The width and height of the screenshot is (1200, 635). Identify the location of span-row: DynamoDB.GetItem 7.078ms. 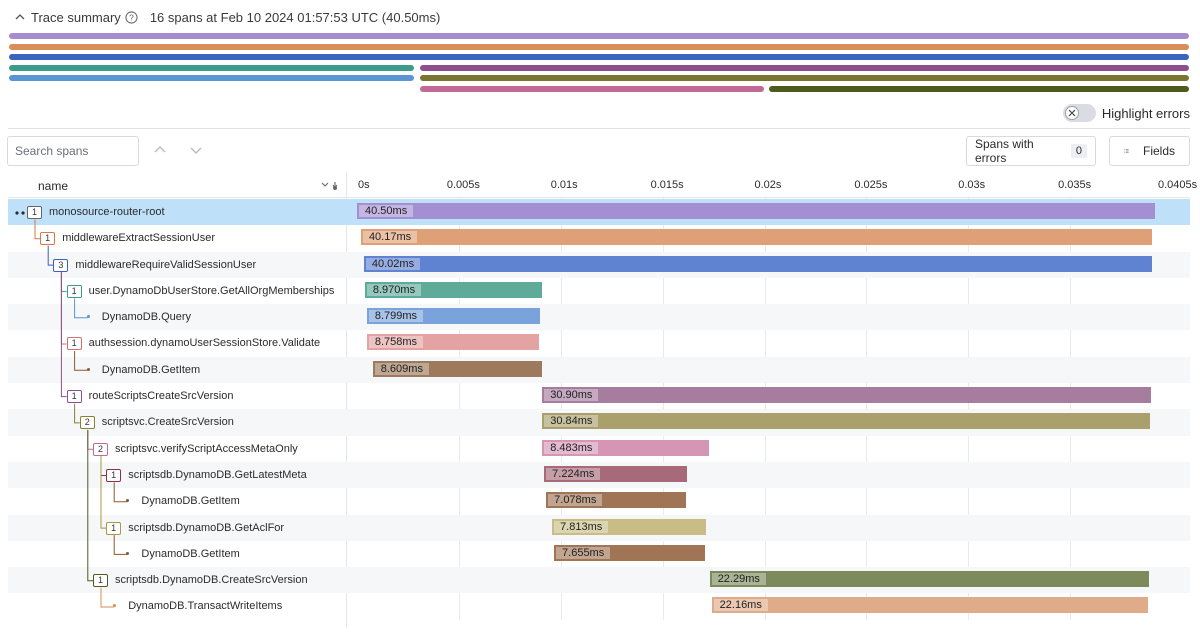
(599, 501).